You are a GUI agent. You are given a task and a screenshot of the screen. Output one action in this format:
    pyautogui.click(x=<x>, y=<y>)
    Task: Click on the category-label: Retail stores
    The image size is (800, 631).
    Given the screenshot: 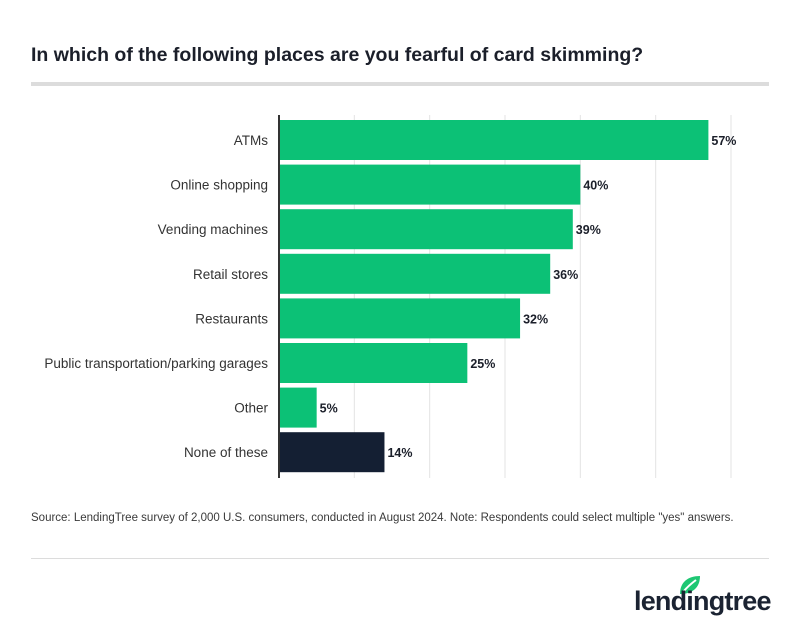 What is the action you would take?
    pyautogui.click(x=230, y=274)
    